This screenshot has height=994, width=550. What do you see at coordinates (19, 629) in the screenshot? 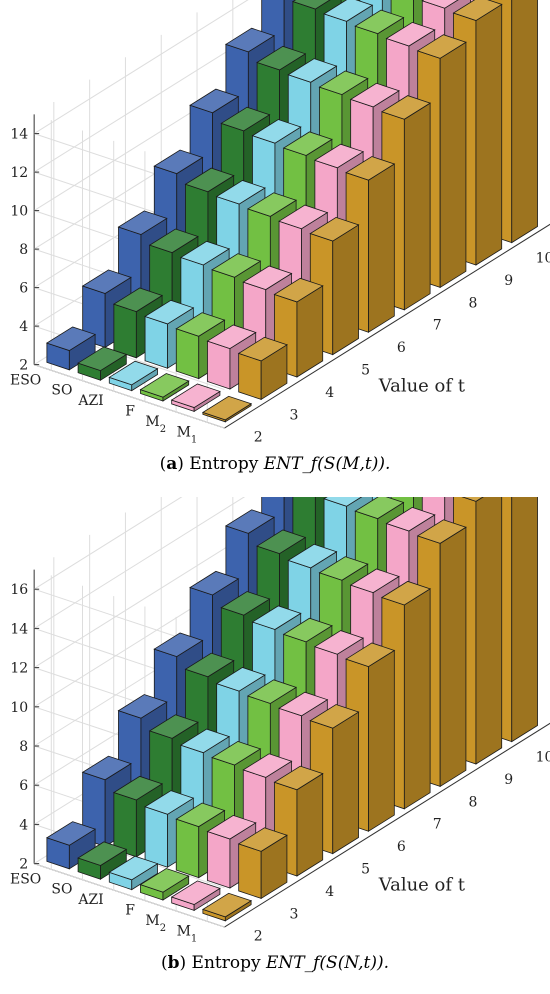
I see `z-tick-label: 14` at bounding box center [19, 629].